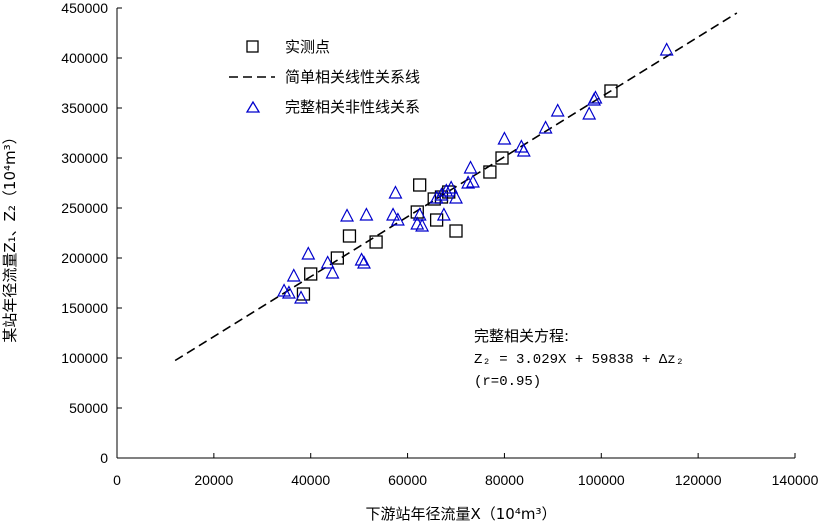  I want to click on y-tick-label: 400000, so click(84, 58).